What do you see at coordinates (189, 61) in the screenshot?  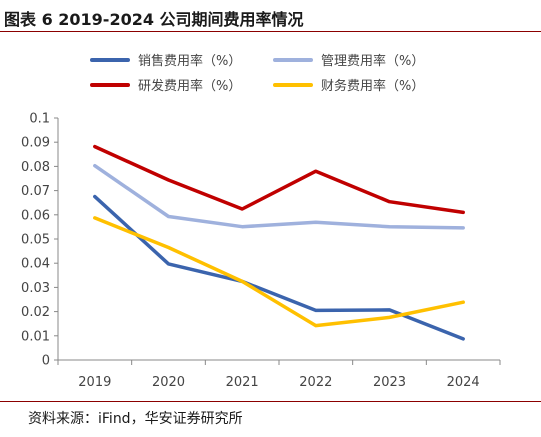 I see `legend-label: 销售费用率（%）` at bounding box center [189, 61].